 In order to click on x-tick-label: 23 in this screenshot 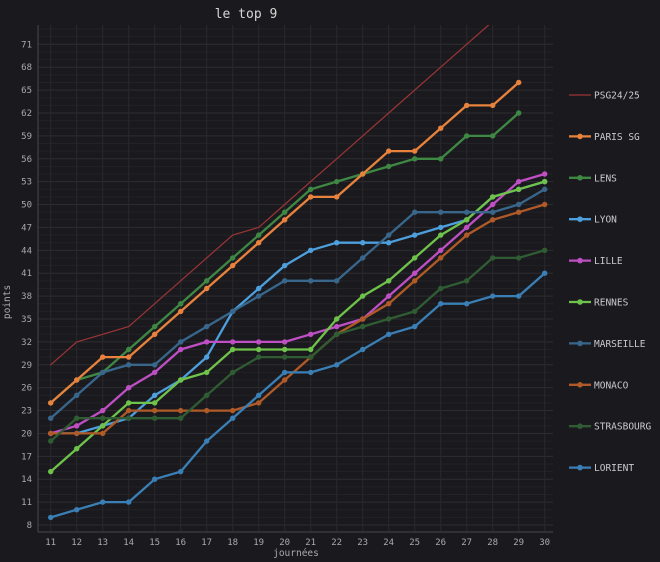, I will do `click(362, 543)`.